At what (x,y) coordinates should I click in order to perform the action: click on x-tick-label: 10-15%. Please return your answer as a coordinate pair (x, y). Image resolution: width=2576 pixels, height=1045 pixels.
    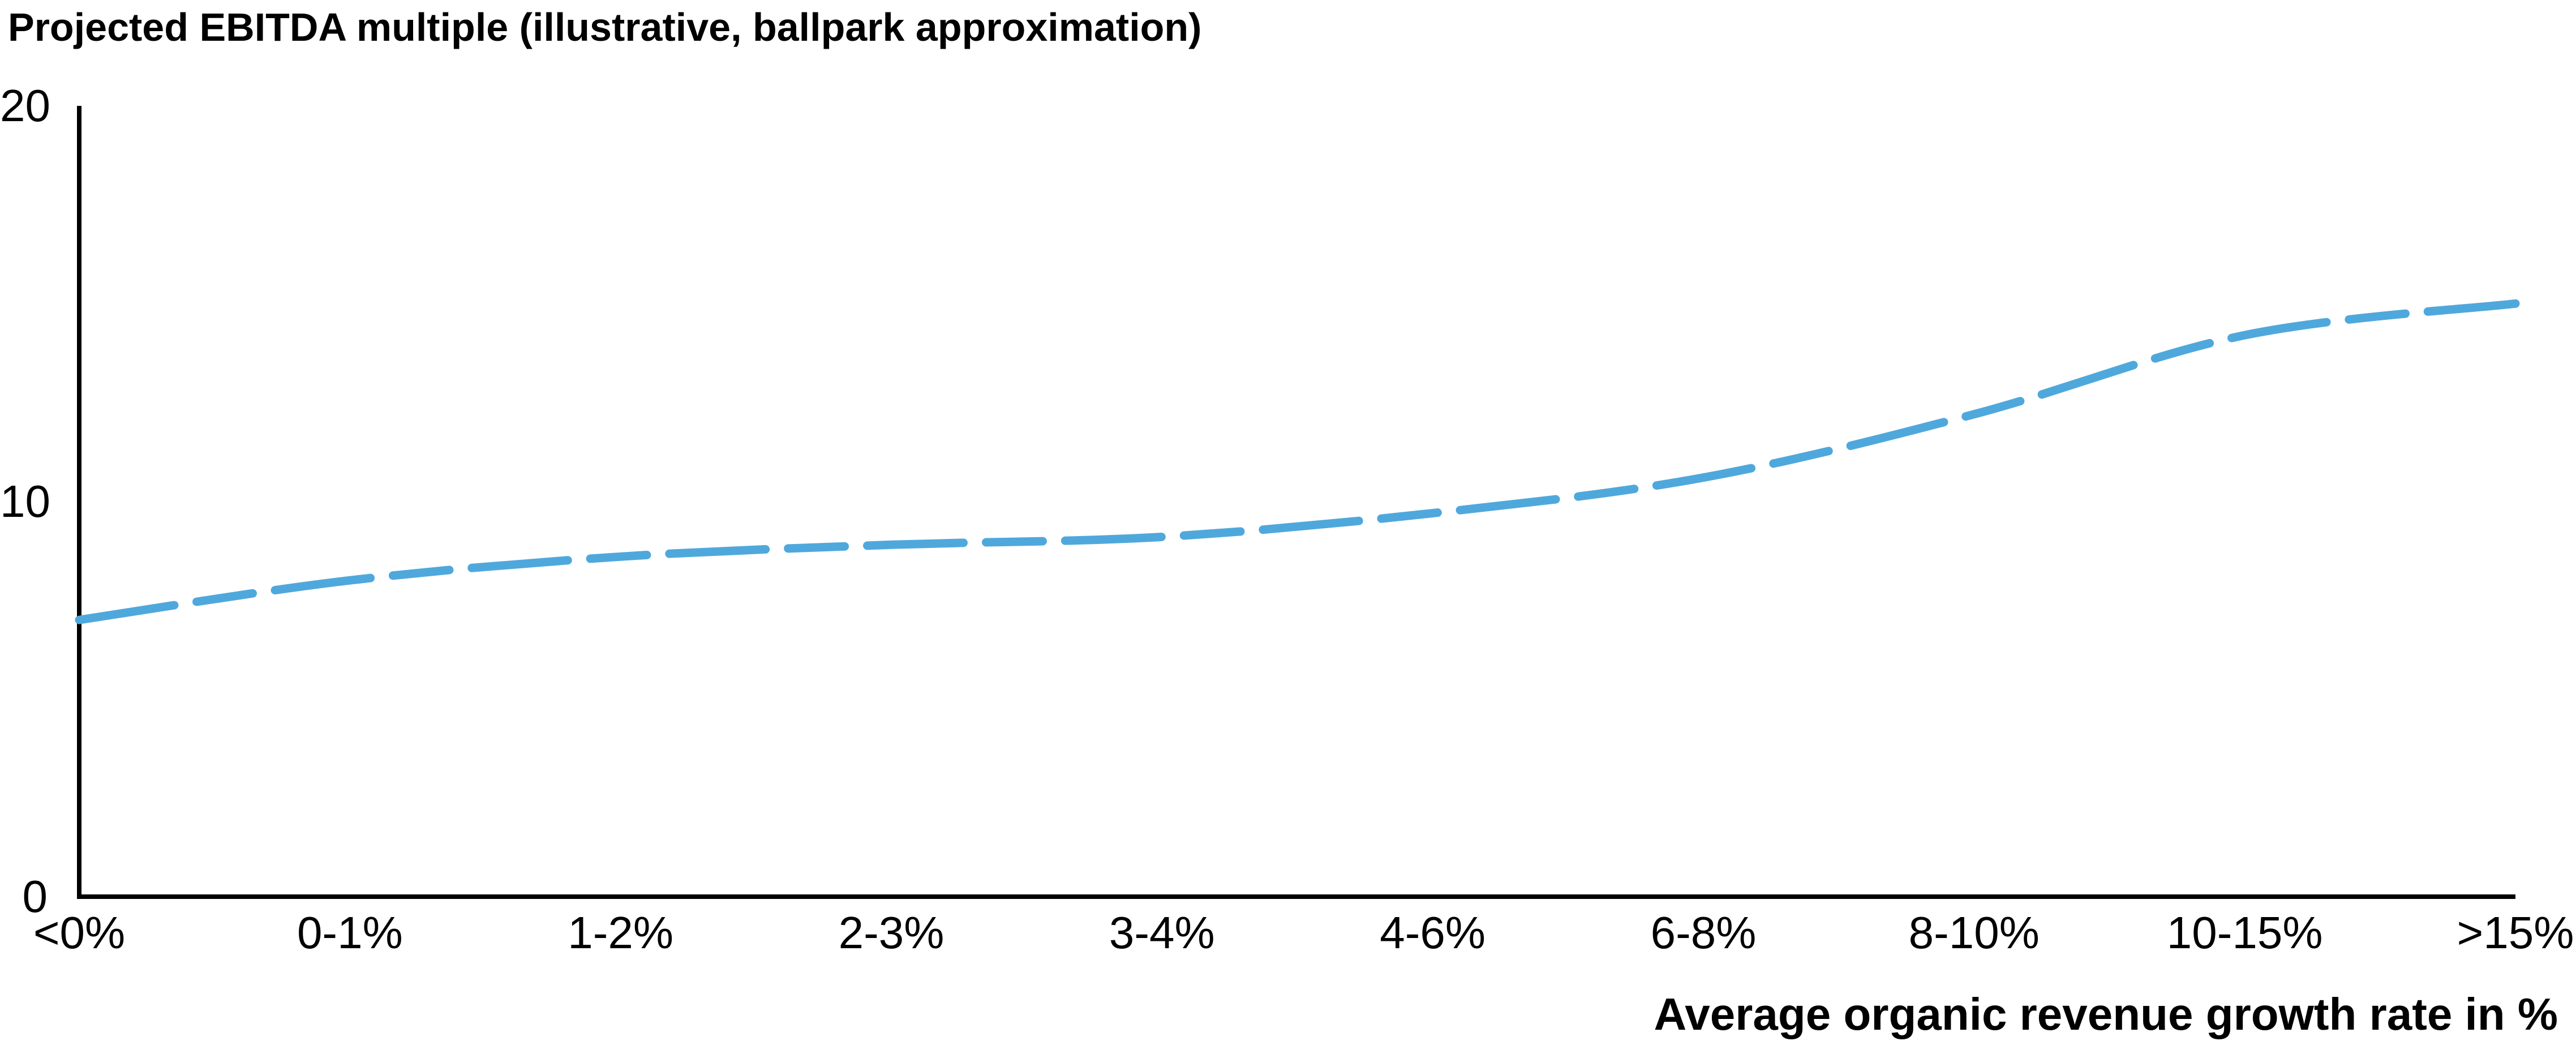
    Looking at the image, I should click on (2244, 932).